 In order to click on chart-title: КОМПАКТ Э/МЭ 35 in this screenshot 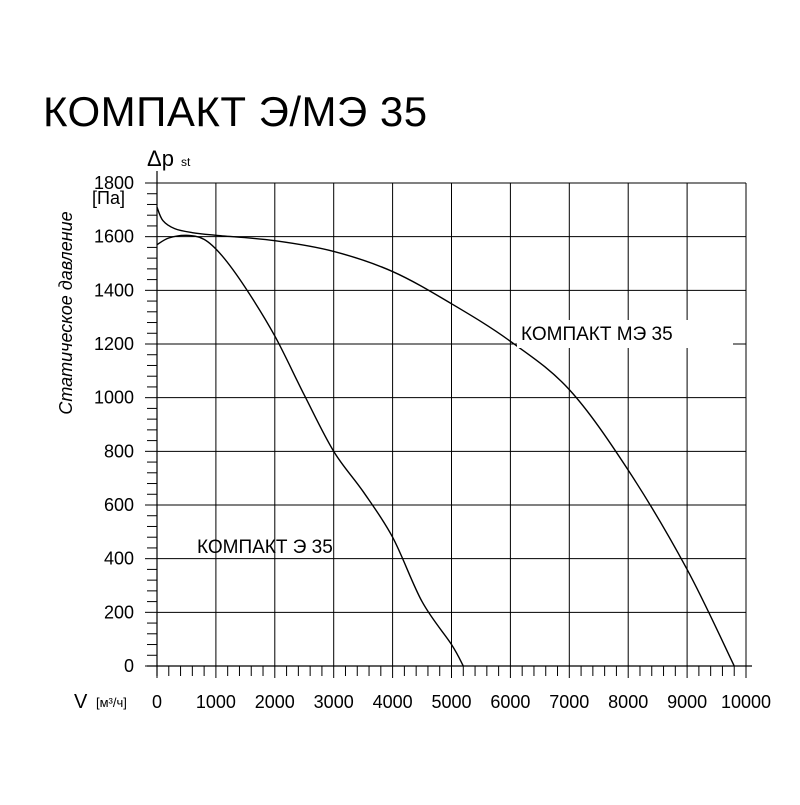, I will do `click(235, 111)`.